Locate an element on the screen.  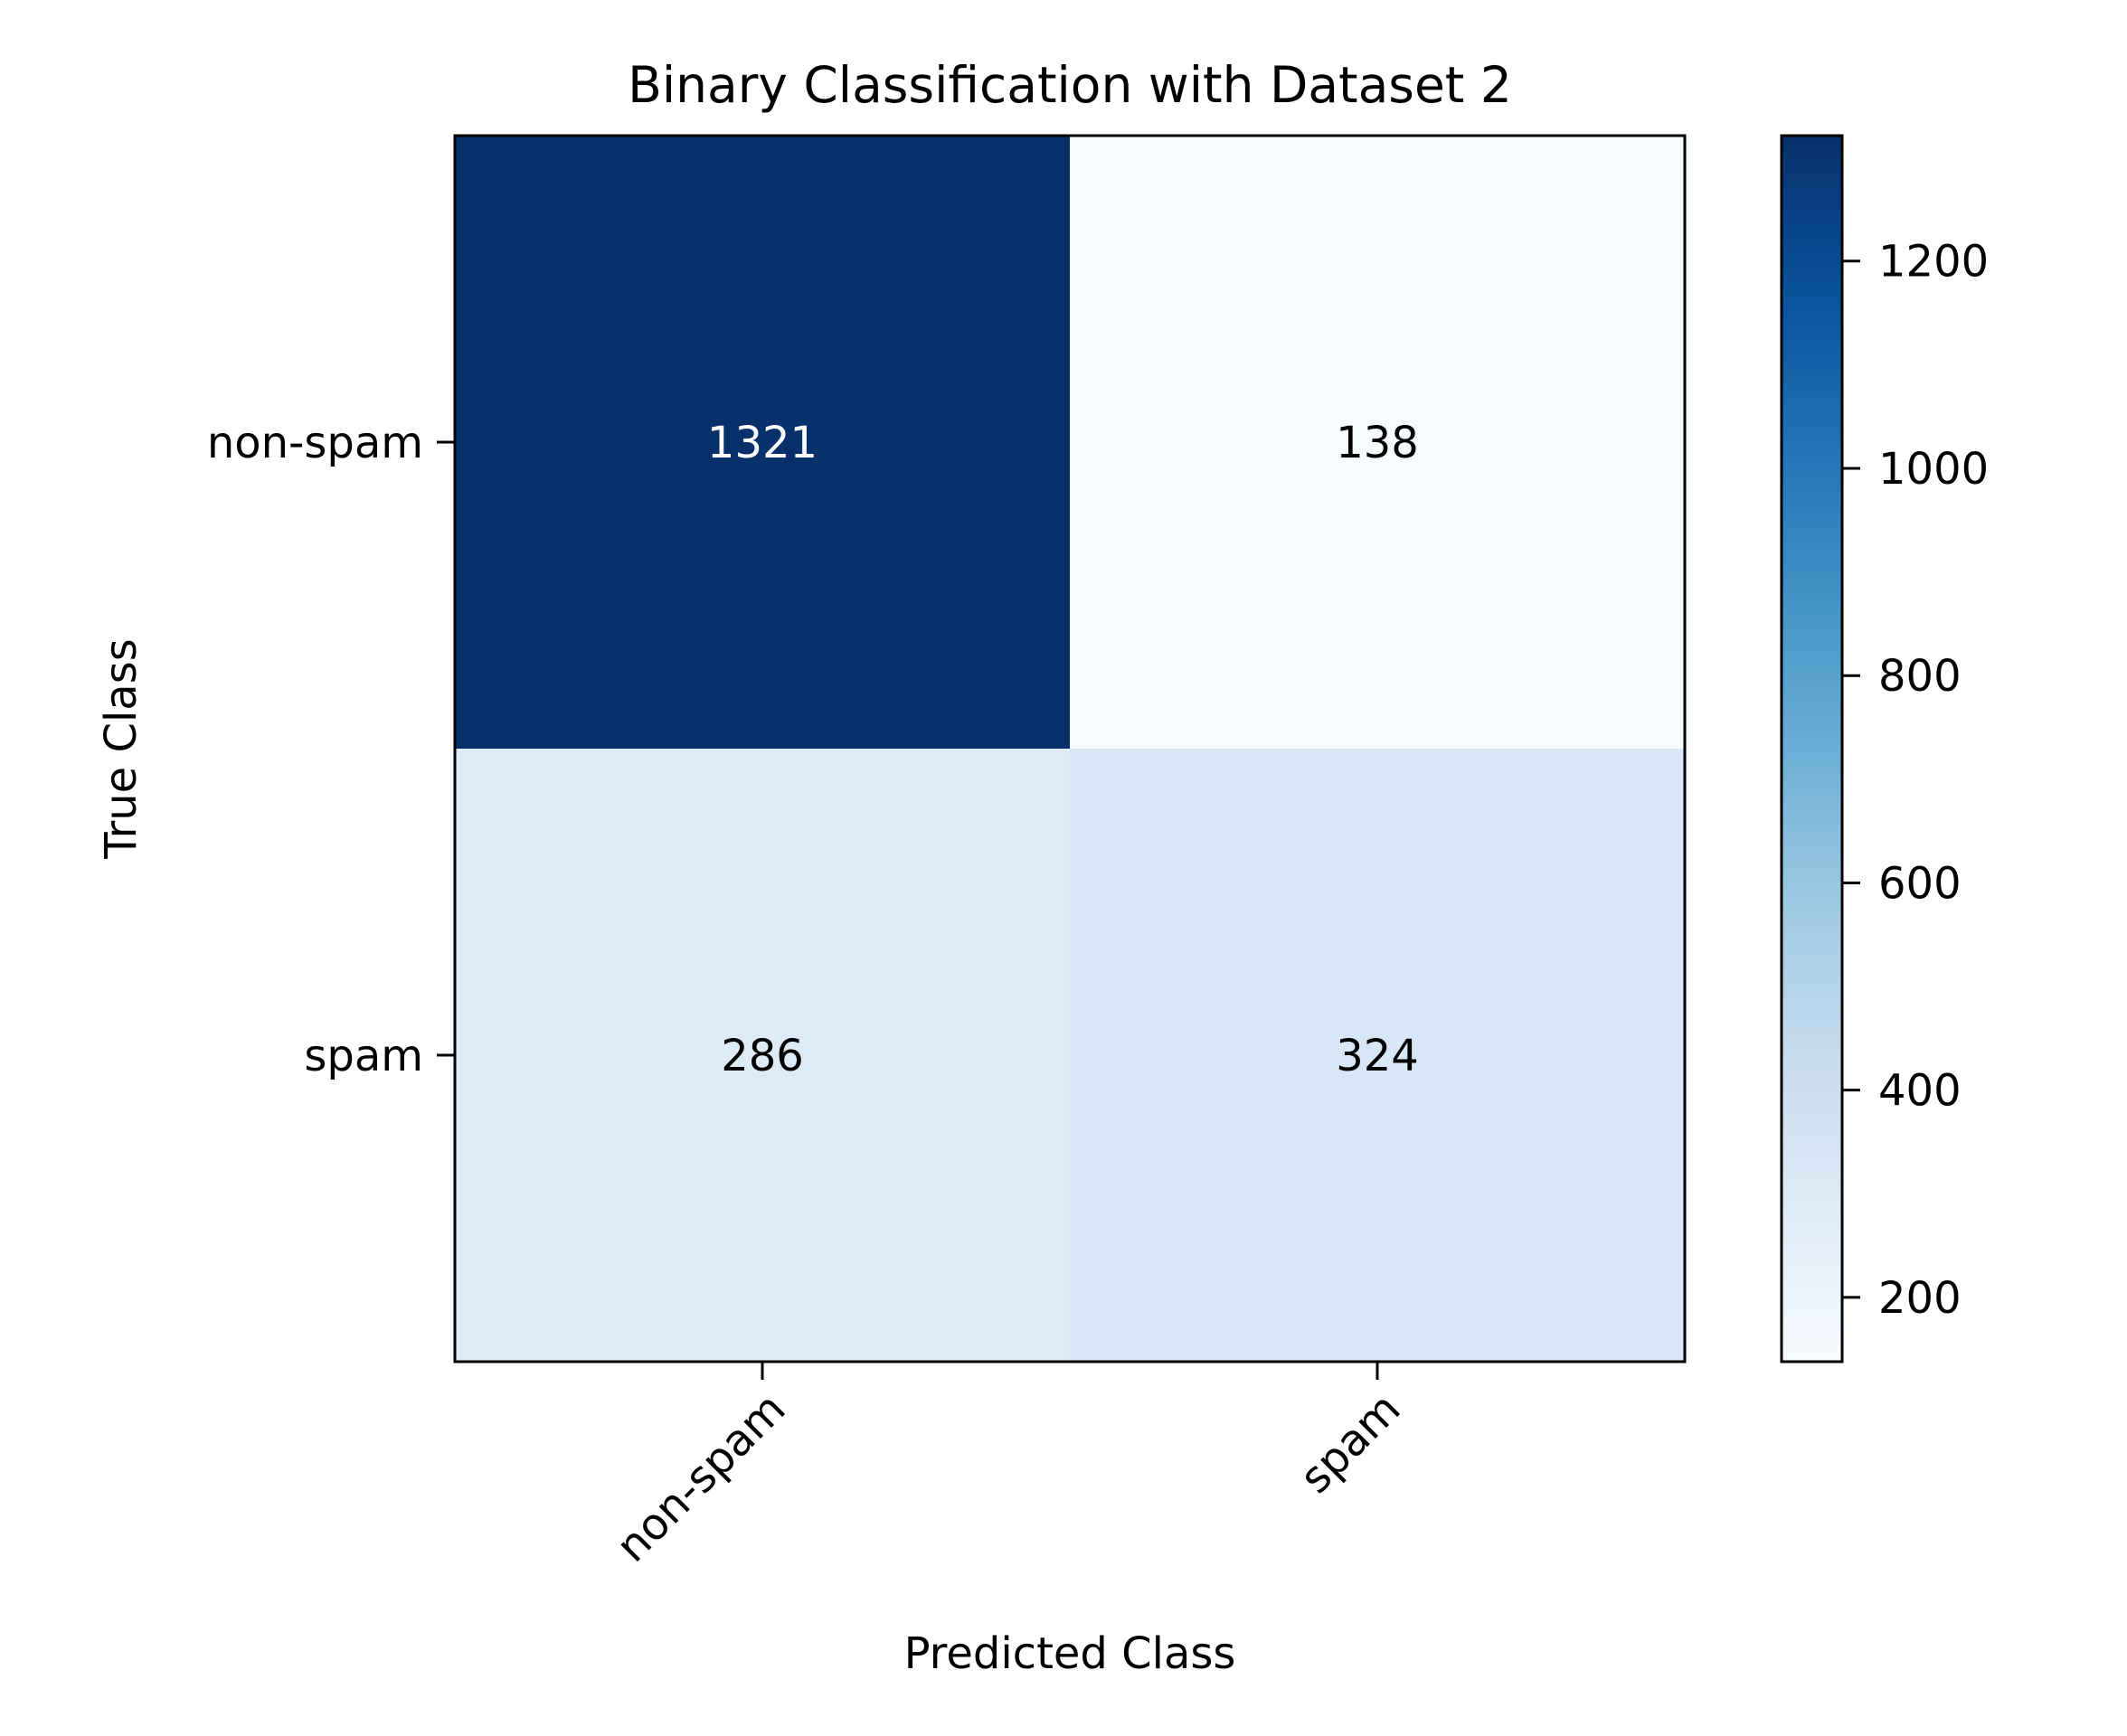
colorbar: 200 400 600 800 1000 1200 is located at coordinates (1884, 749).